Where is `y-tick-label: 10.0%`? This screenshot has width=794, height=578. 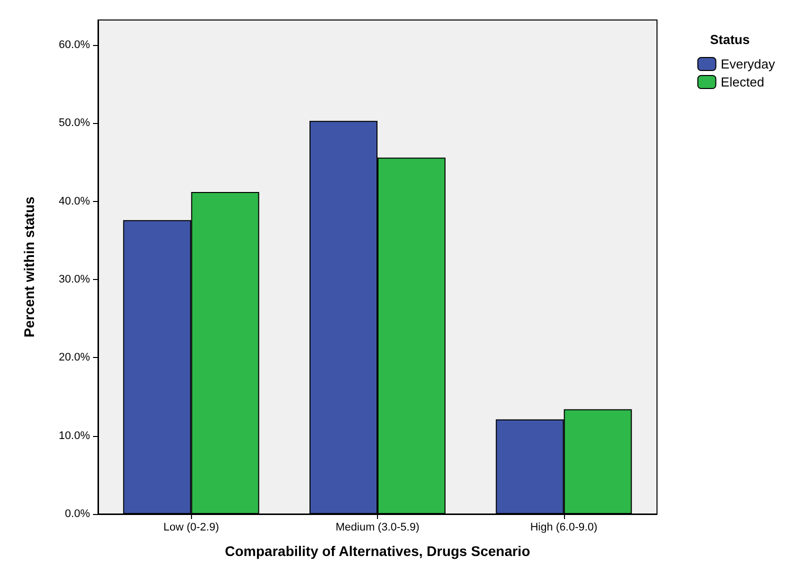 y-tick-label: 10.0% is located at coordinates (74, 436).